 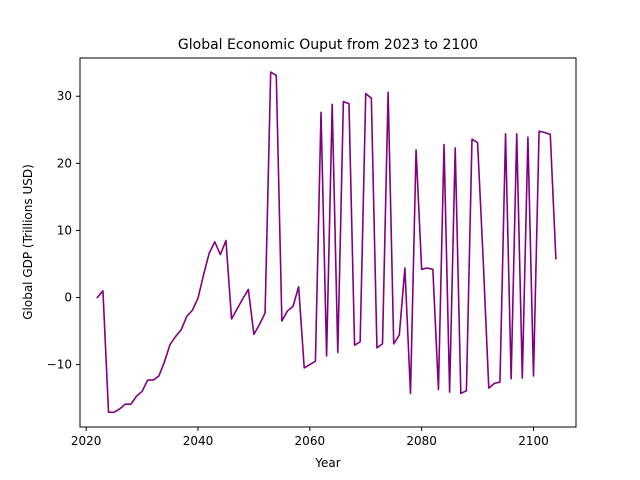 What do you see at coordinates (533, 441) in the screenshot?
I see `x-tick-label: 2100` at bounding box center [533, 441].